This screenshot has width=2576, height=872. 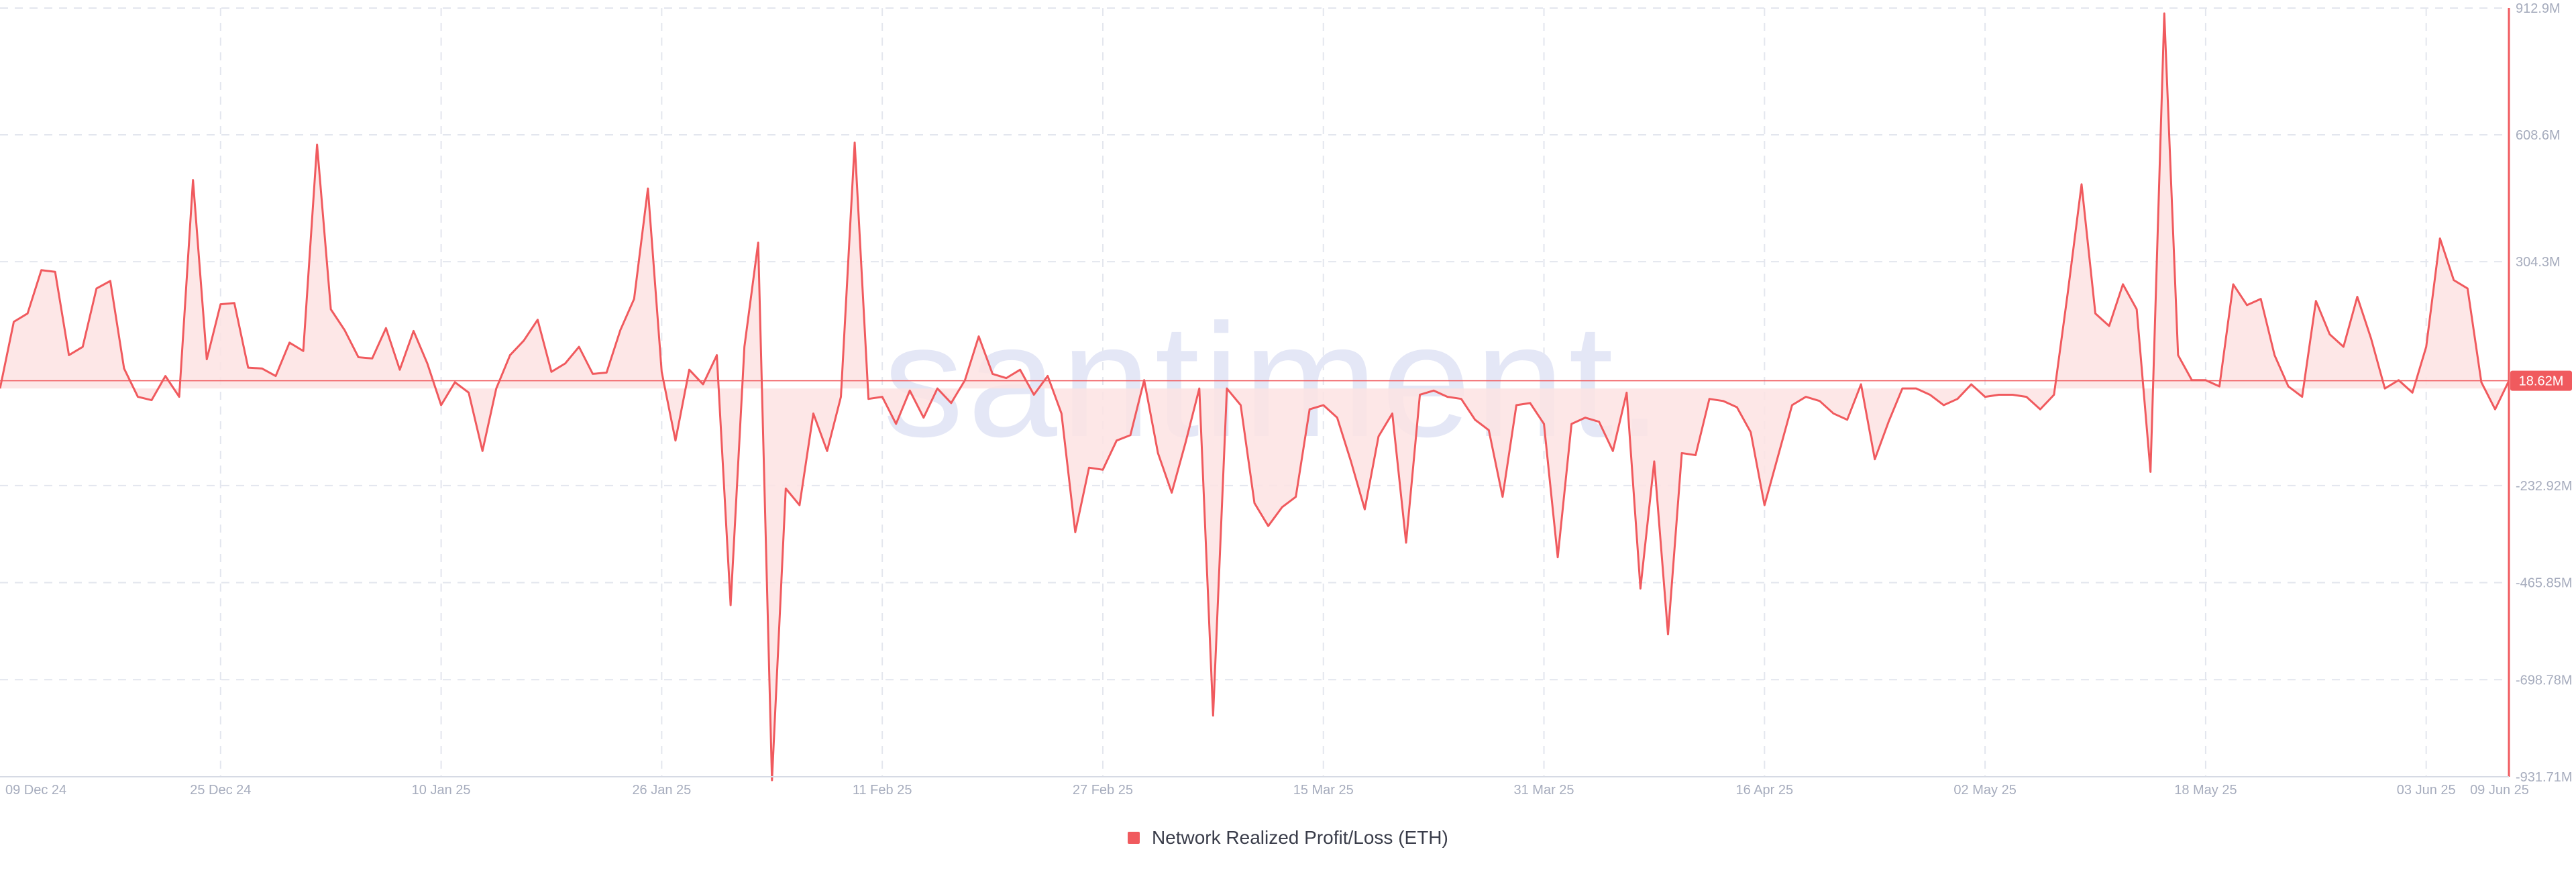 I want to click on y-tick-label: 304.3M, so click(x=2538, y=262).